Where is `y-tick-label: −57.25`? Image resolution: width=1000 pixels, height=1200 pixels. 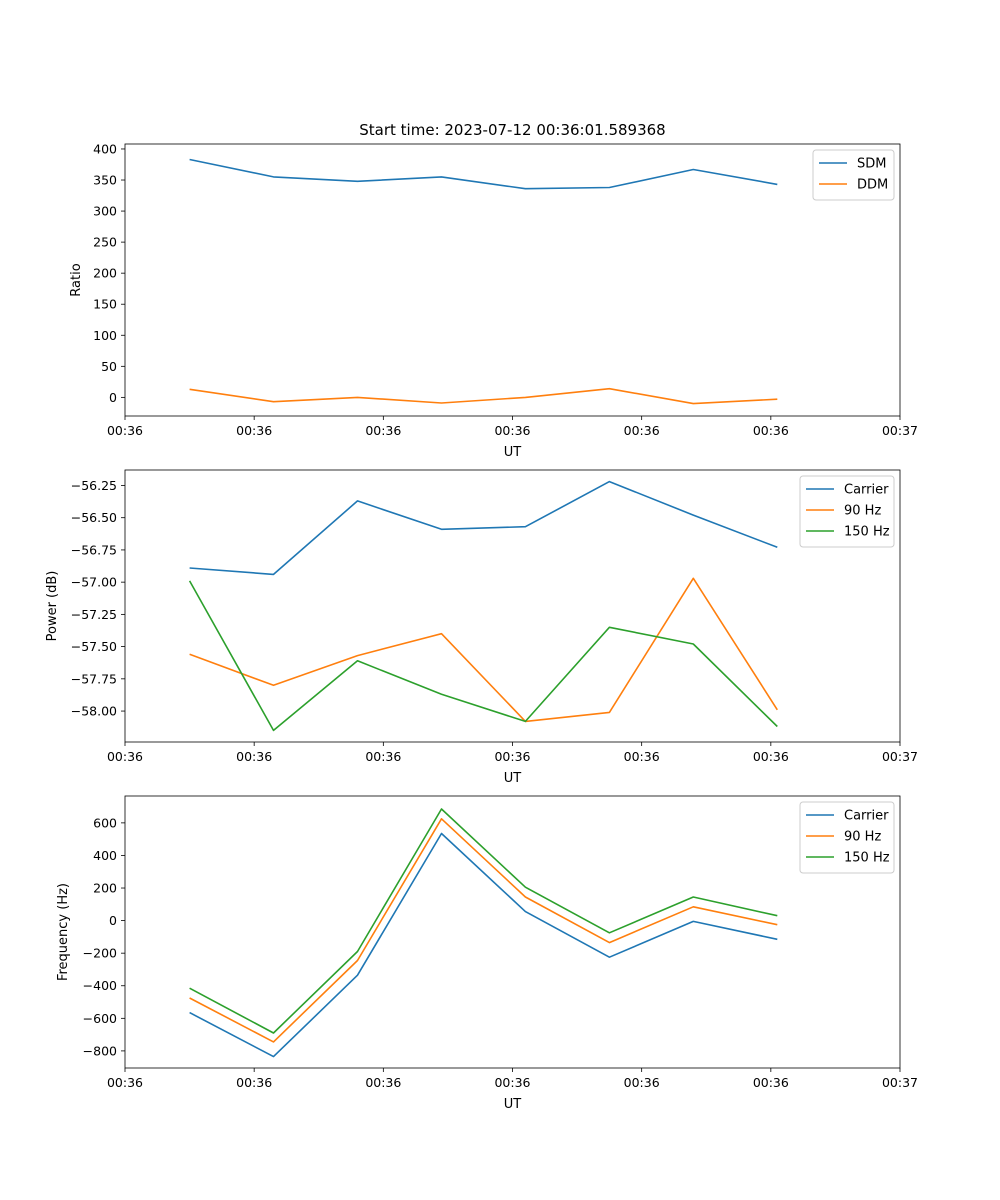 y-tick-label: −57.25 is located at coordinates (94, 614).